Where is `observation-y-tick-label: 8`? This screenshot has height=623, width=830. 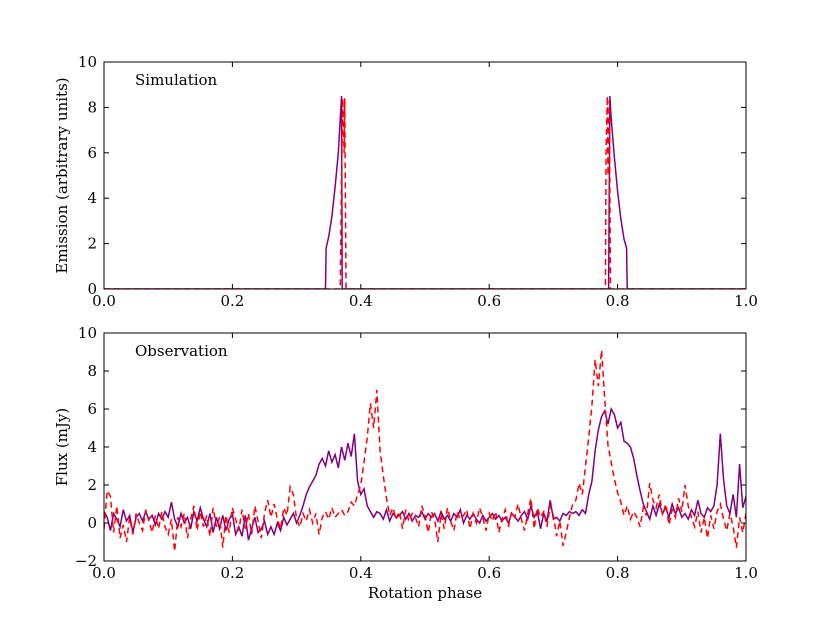 observation-y-tick-label: 8 is located at coordinates (92, 371).